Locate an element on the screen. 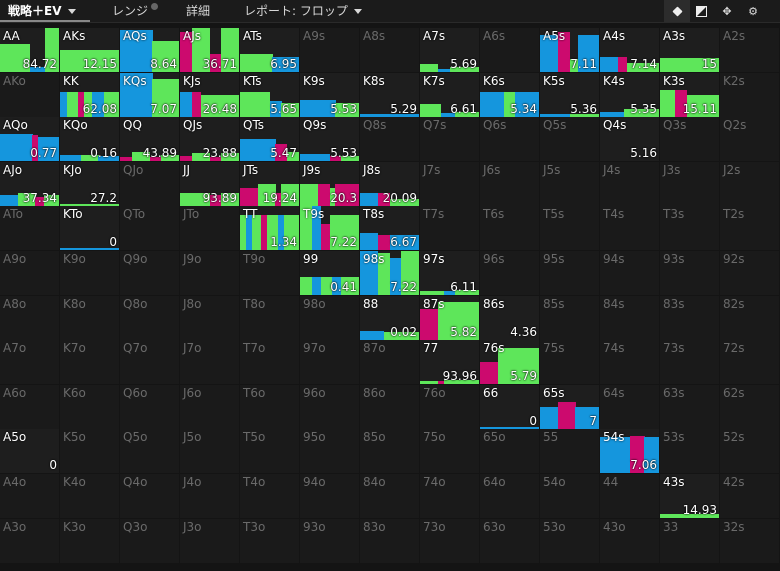  hand-cell: K6s 5.34 is located at coordinates (509, 94).